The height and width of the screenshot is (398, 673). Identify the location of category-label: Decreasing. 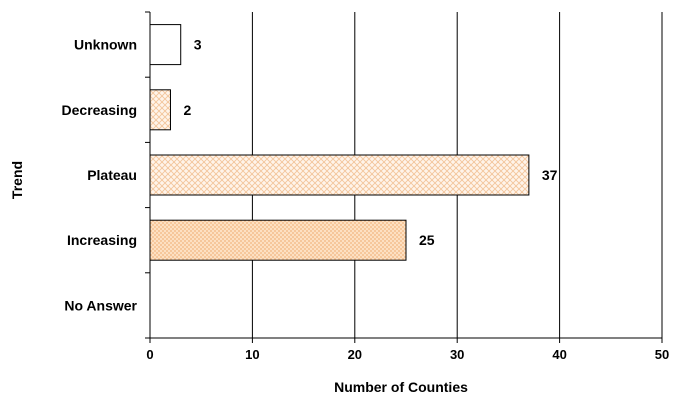
(99, 110).